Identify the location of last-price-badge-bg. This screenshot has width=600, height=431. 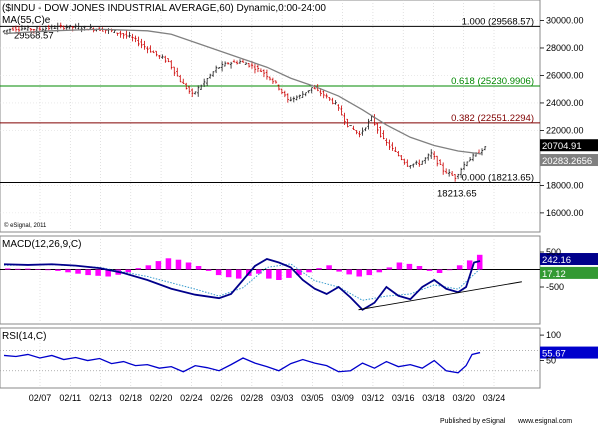
(569, 145).